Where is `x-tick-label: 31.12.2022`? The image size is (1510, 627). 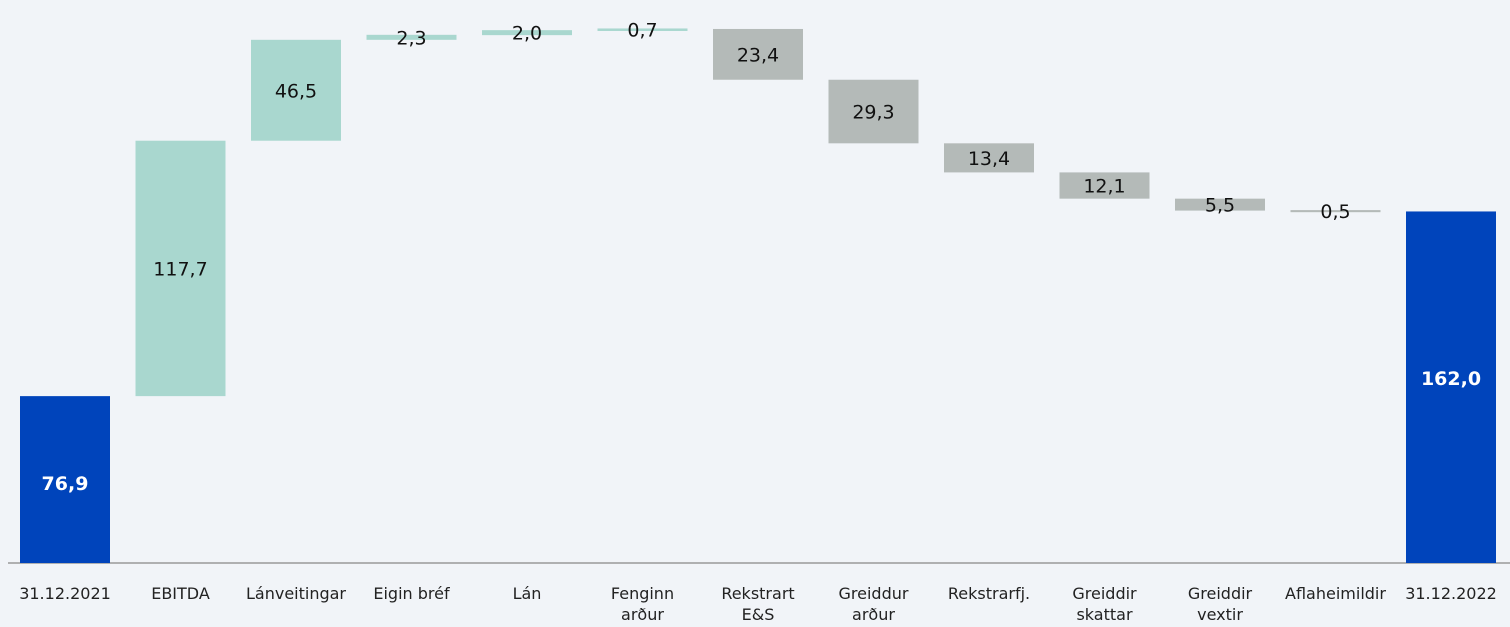
x-tick-label: 31.12.2022 is located at coordinates (1451, 593).